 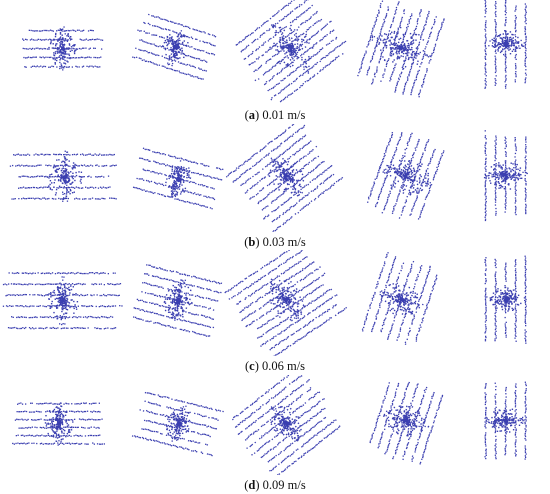 I want to click on caption-b: (b) 0.03 m/s, so click(x=275, y=242).